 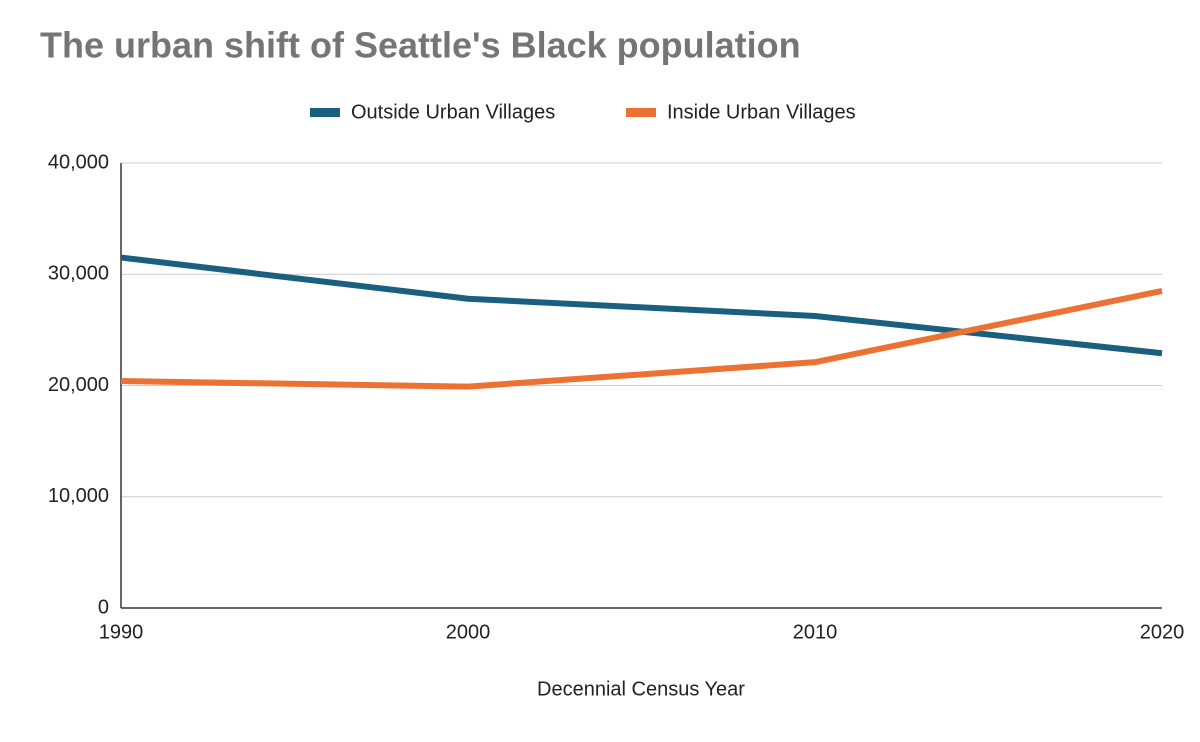 What do you see at coordinates (78, 496) in the screenshot?
I see `y-tick-label: 10,000` at bounding box center [78, 496].